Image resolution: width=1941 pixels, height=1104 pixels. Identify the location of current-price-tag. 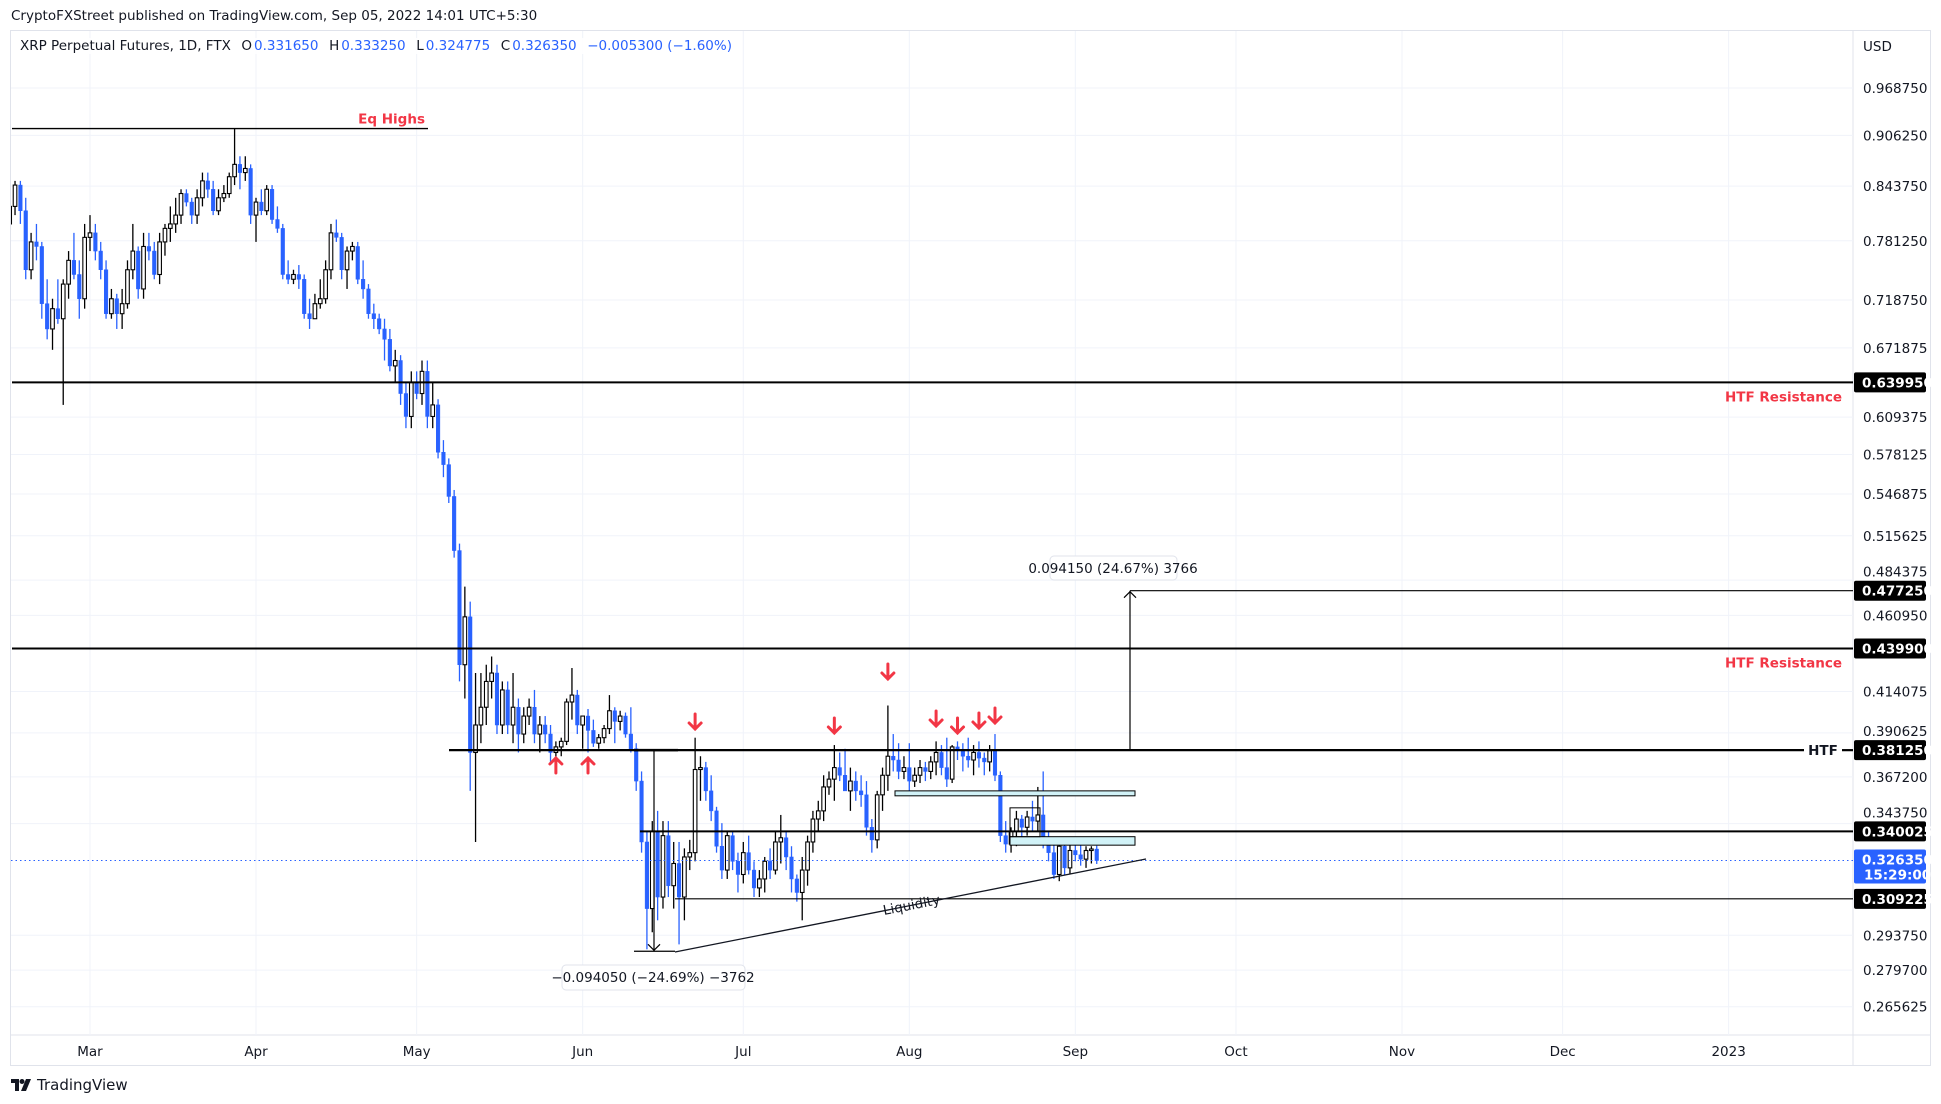
(1890, 866).